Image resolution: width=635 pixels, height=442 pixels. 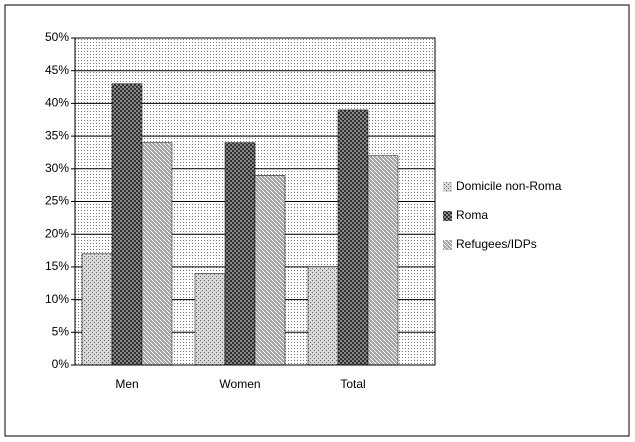 What do you see at coordinates (57, 103) in the screenshot?
I see `y-tick-label: 40%` at bounding box center [57, 103].